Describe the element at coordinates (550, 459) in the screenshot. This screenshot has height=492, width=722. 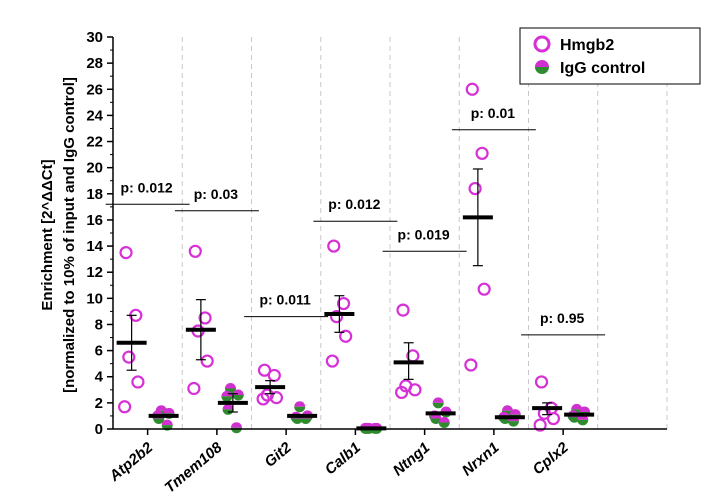
I see `x-tick-label: Cplx2` at that location.